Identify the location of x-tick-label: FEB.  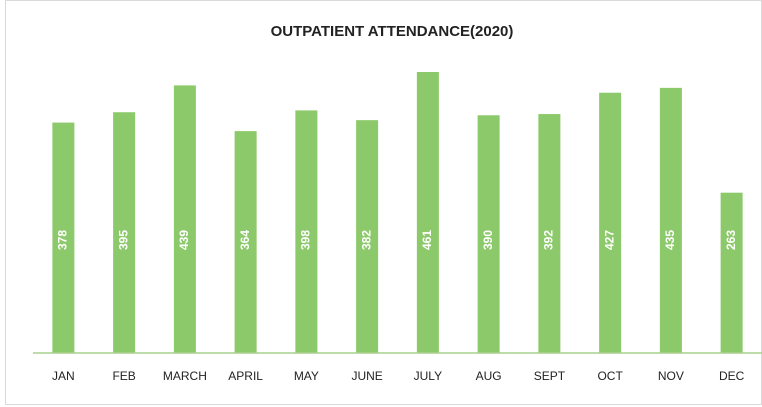
(123, 376).